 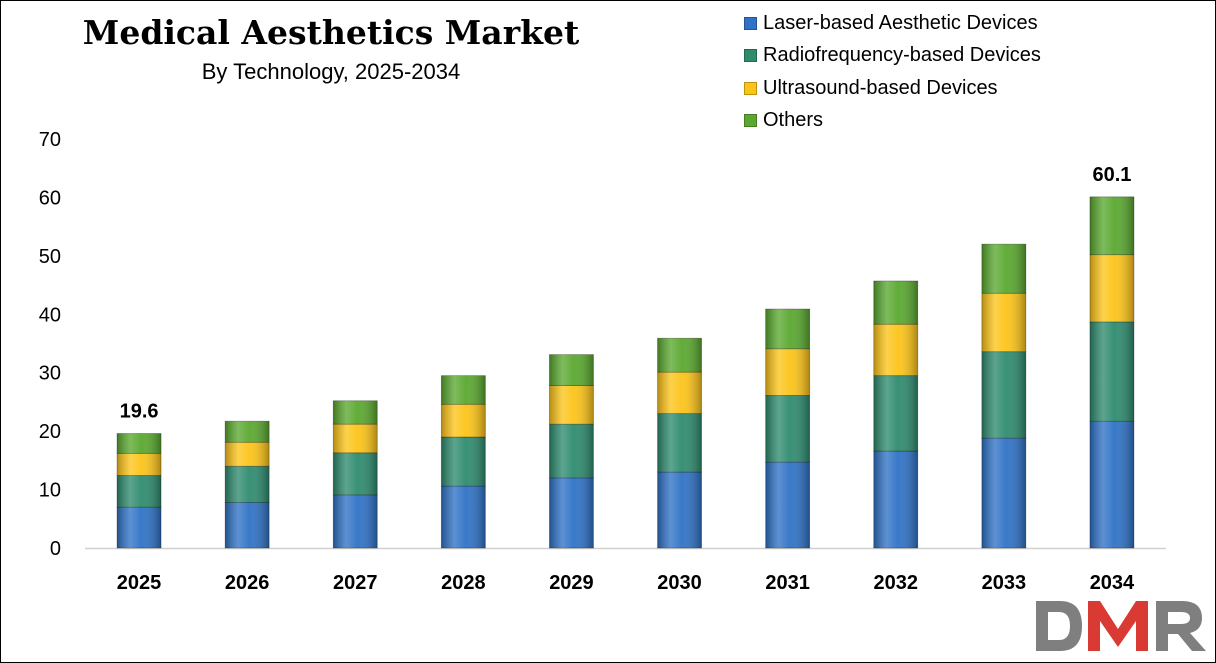 I want to click on bar-shading-laser-2026, so click(x=247, y=525).